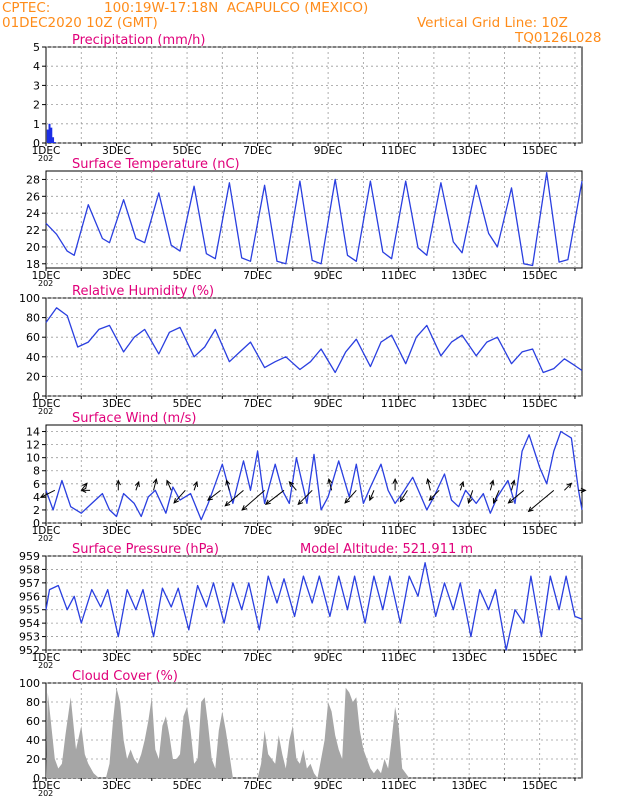 The height and width of the screenshot is (800, 618). Describe the element at coordinates (398, 276) in the screenshot. I see `temp-xtick-label: 11DEC` at that location.